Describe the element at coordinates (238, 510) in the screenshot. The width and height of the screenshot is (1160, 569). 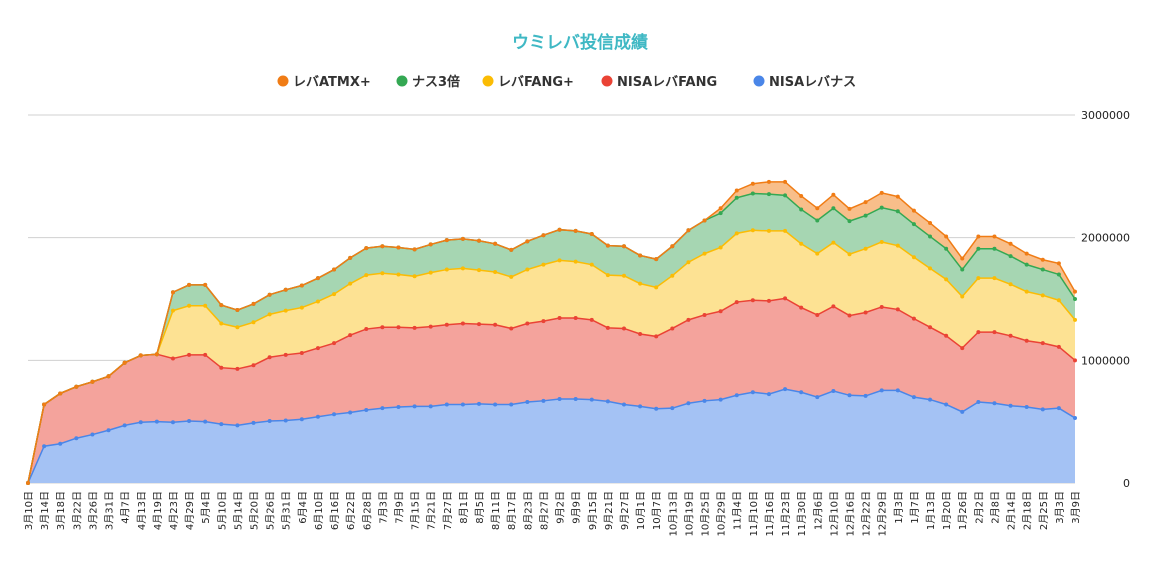
I see `x-tick-label: 5月14日` at that location.